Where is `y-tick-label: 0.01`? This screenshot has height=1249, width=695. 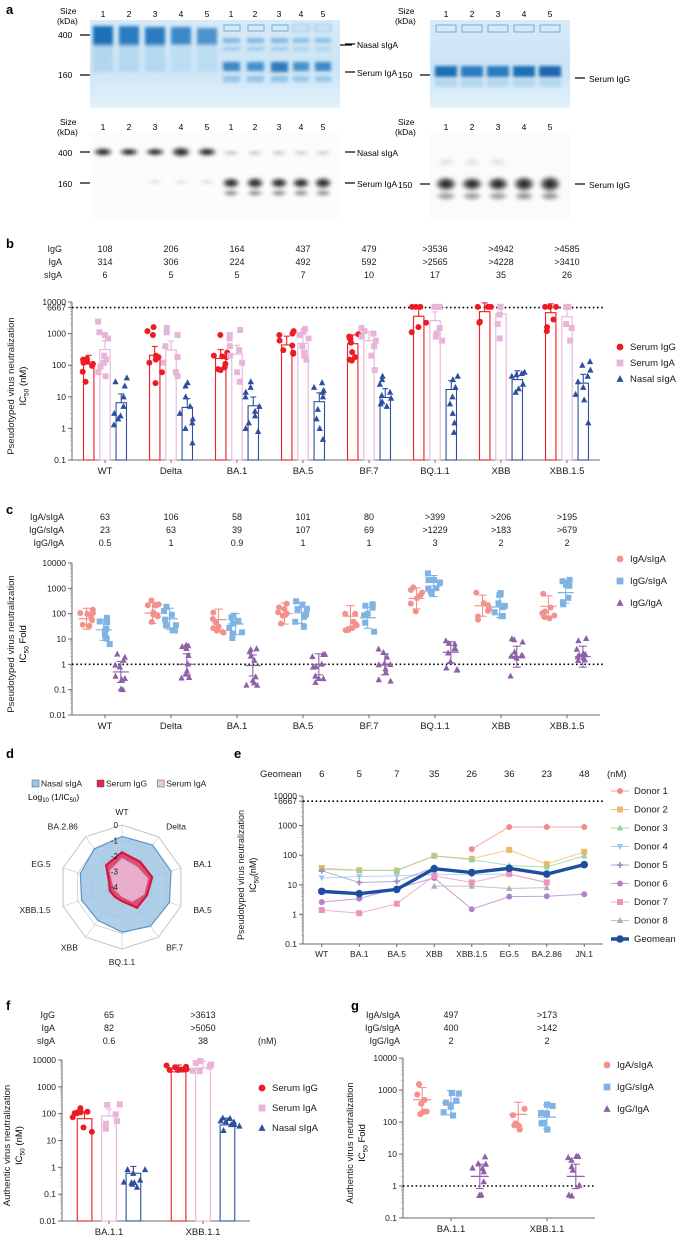
y-tick-label: 0.01 is located at coordinates (57, 715).